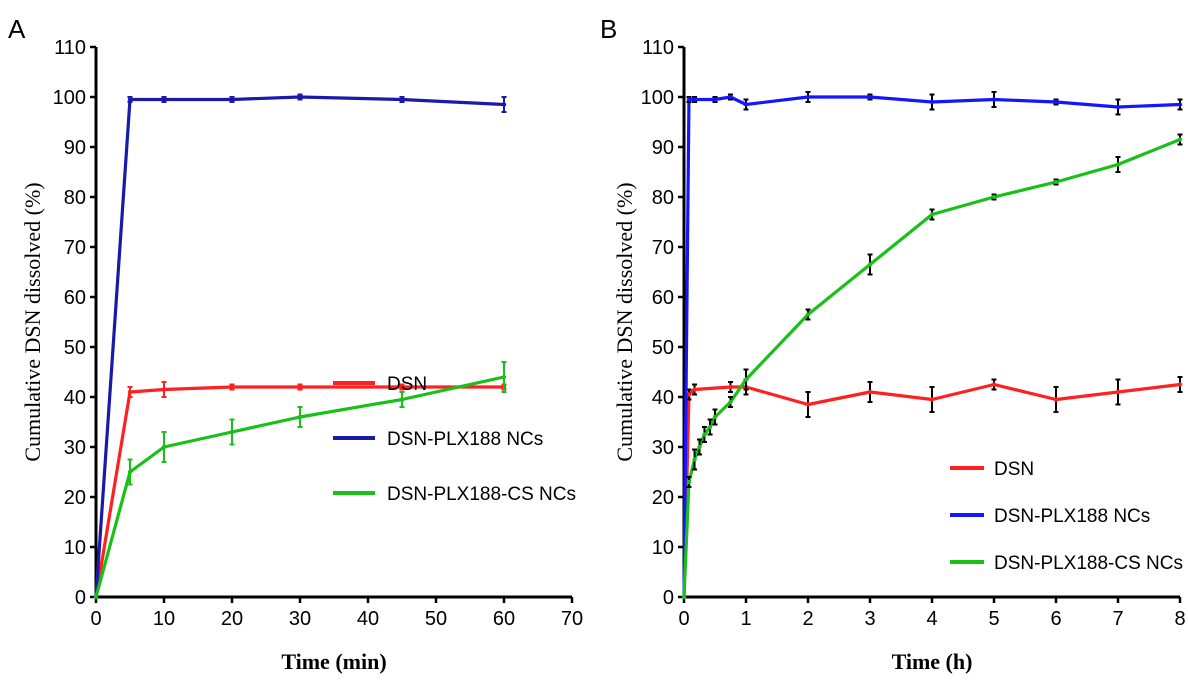 The height and width of the screenshot is (682, 1188). Describe the element at coordinates (368, 619) in the screenshot. I see `x-tick-label: 40` at that location.